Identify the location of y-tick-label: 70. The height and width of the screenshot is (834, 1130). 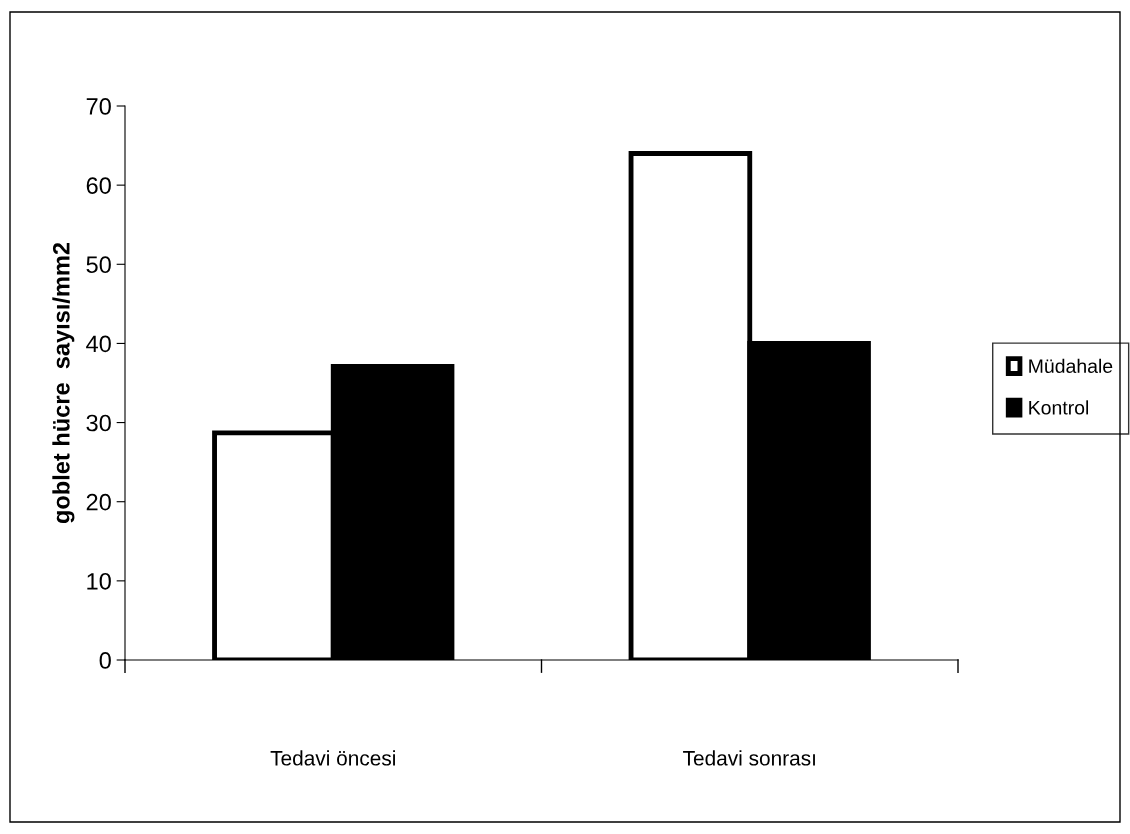
(98, 106).